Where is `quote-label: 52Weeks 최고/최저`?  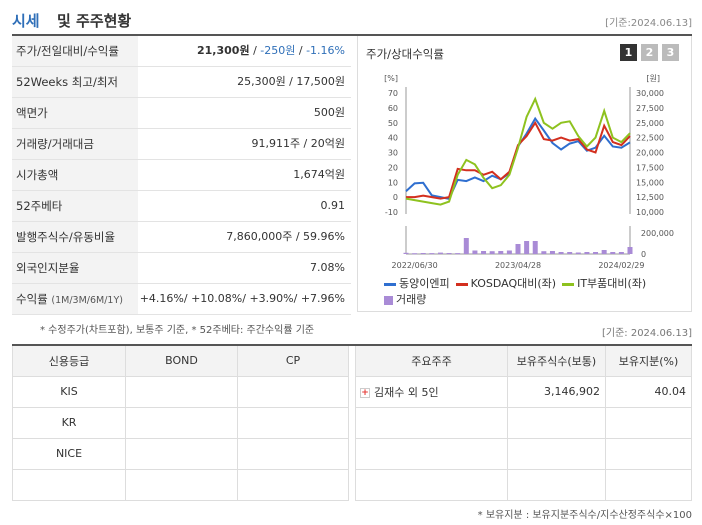
quote-label: 52Weeks 최고/최저 is located at coordinates (75, 82).